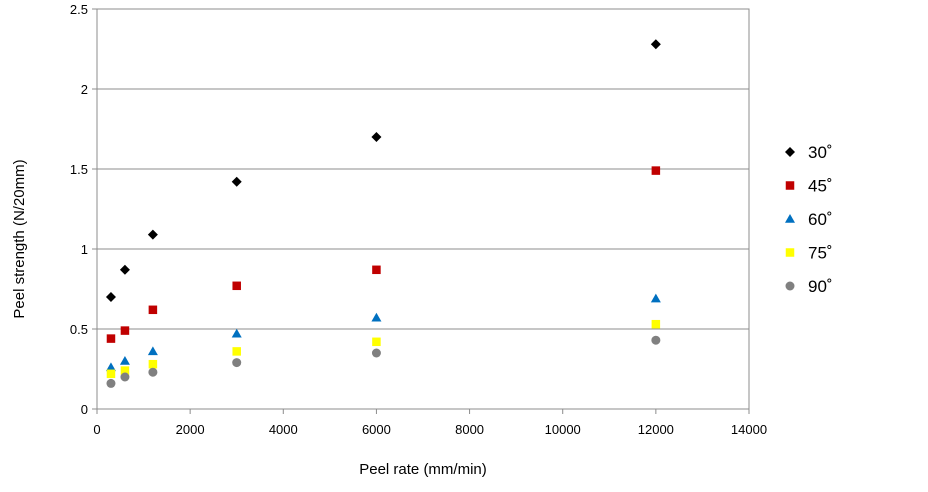  What do you see at coordinates (84, 409) in the screenshot?
I see `y-tick-label: 0` at bounding box center [84, 409].